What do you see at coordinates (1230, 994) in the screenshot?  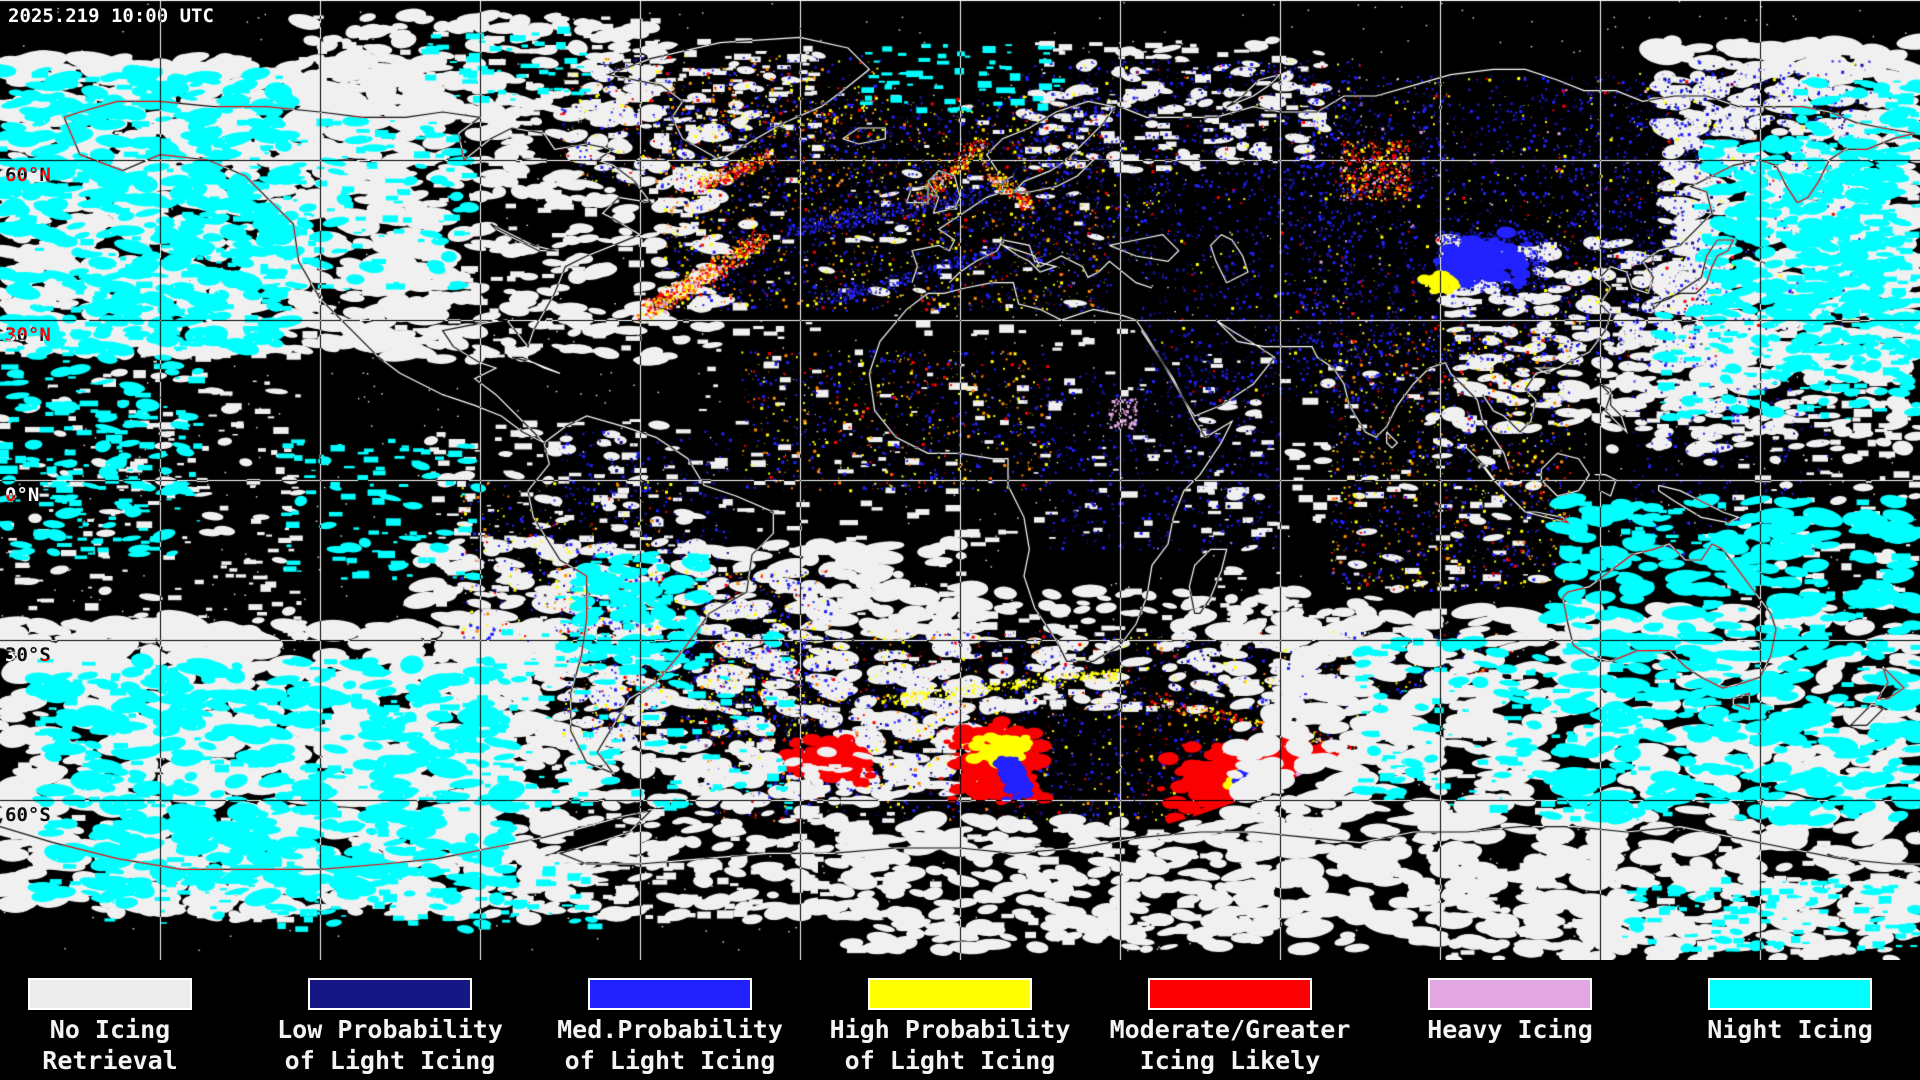 I see `legend-swatch-moderate-greater-icing` at bounding box center [1230, 994].